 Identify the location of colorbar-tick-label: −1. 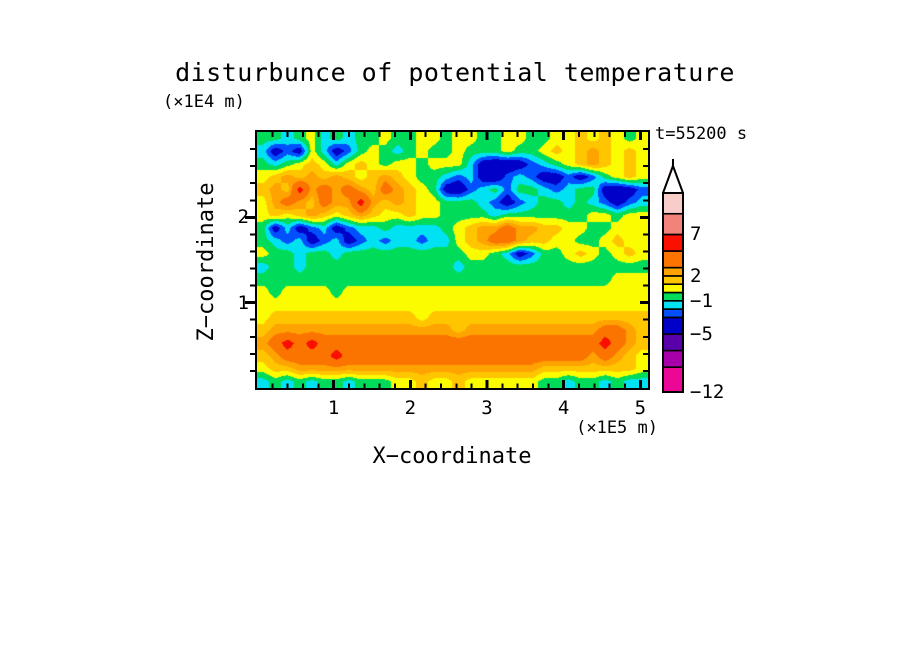
(701, 300).